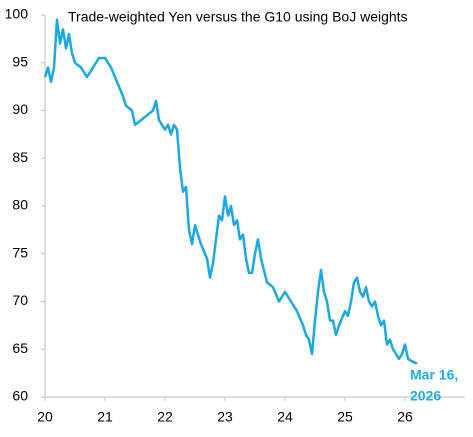 This screenshot has width=473, height=437. I want to click on x-tick-label: 25, so click(345, 417).